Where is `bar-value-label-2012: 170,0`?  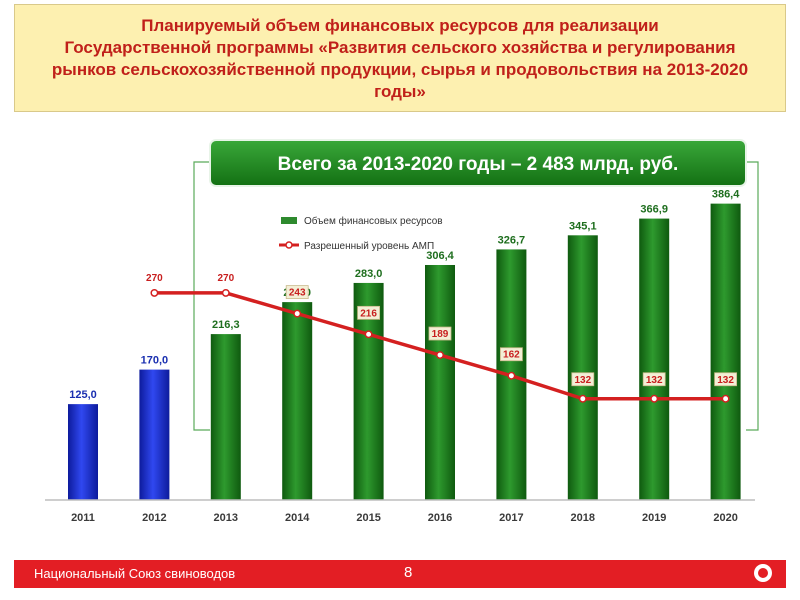 bar-value-label-2012: 170,0 is located at coordinates (155, 361).